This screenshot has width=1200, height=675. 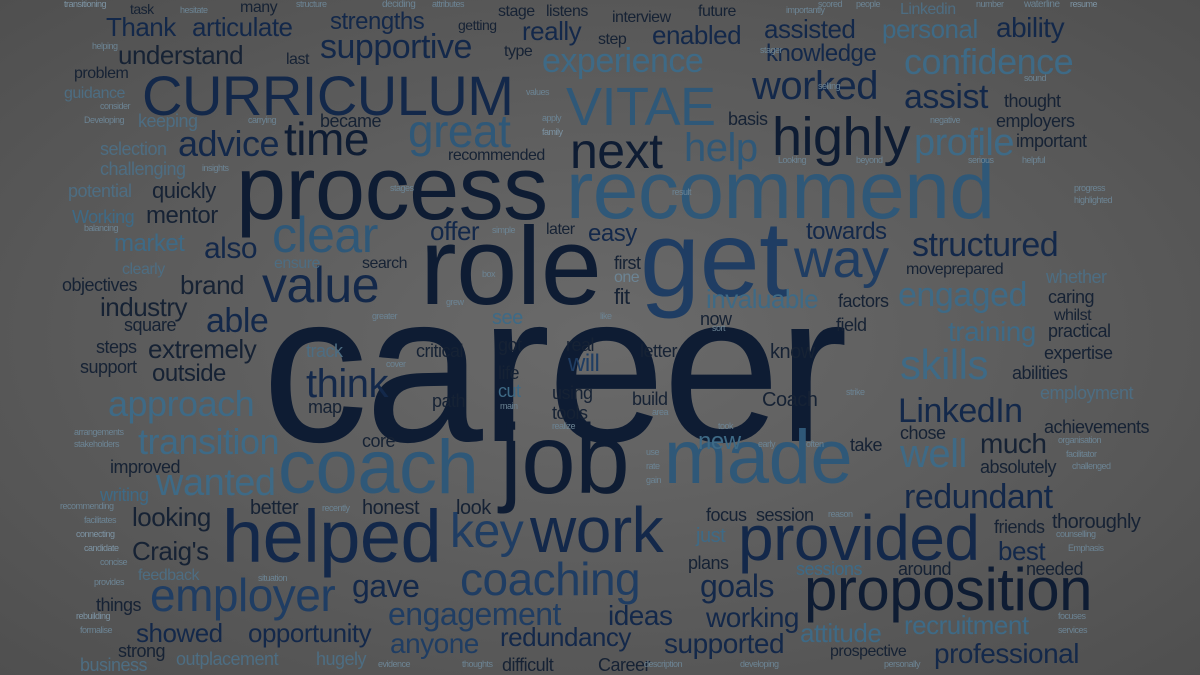 I want to click on word-services: services, so click(x=1073, y=630).